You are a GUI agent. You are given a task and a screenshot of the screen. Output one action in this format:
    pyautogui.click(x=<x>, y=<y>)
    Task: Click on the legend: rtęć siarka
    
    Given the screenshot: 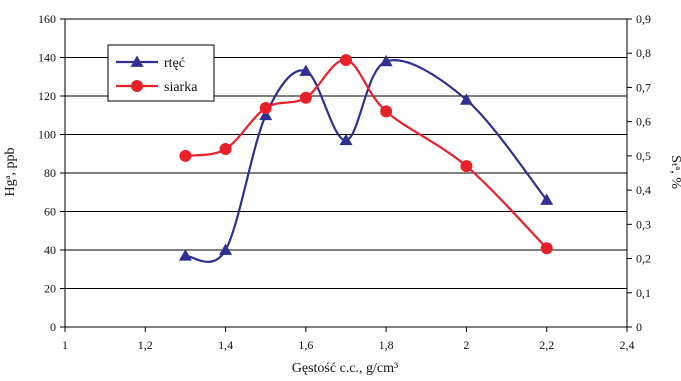 What is the action you would take?
    pyautogui.click(x=161, y=73)
    